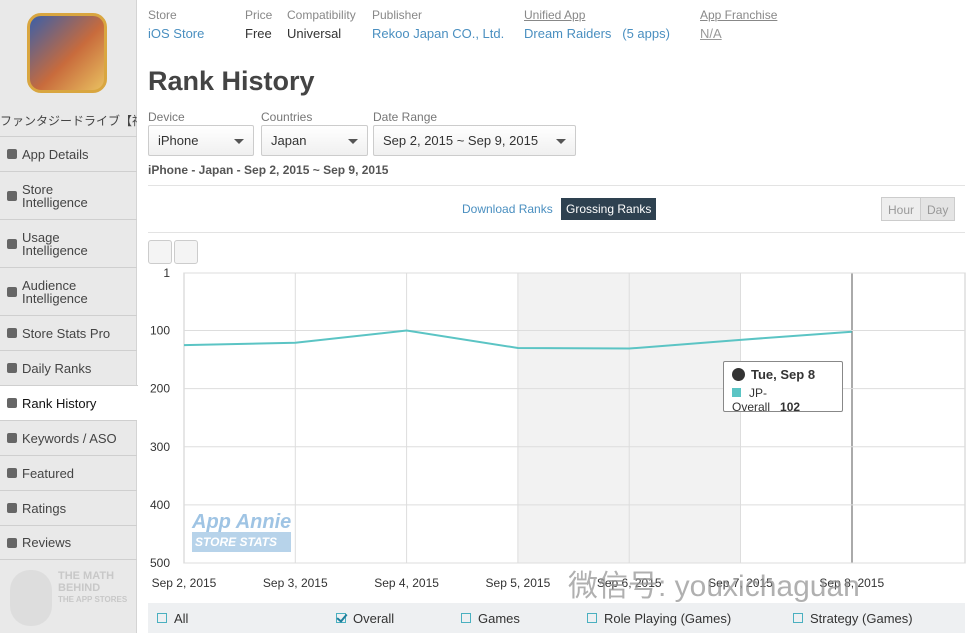  Describe the element at coordinates (186, 252) in the screenshot. I see `zoom-button` at that location.